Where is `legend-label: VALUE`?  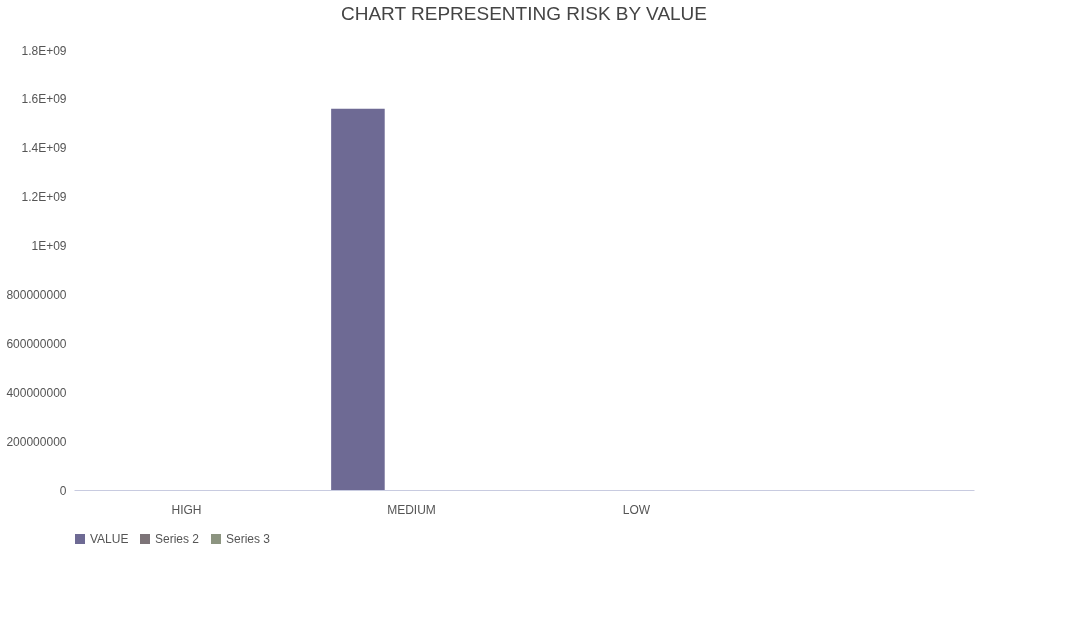 legend-label: VALUE is located at coordinates (109, 539).